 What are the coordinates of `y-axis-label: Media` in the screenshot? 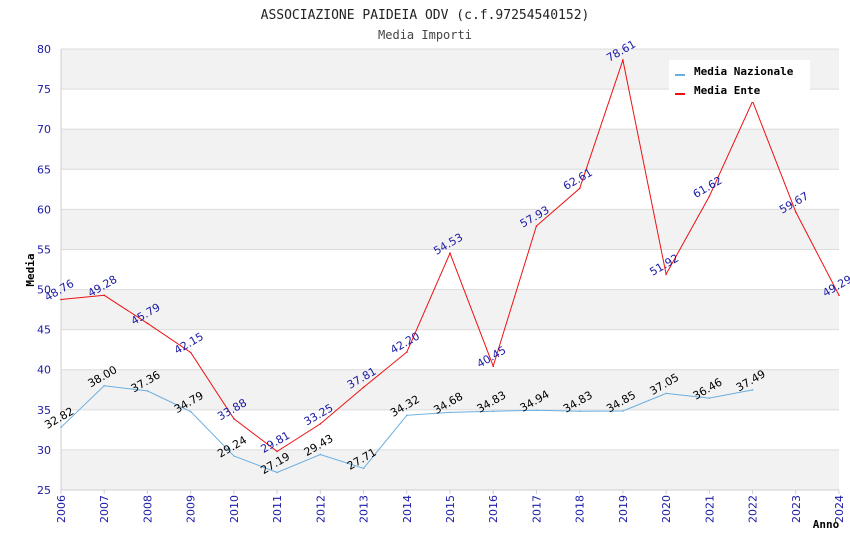 It's located at (30, 269).